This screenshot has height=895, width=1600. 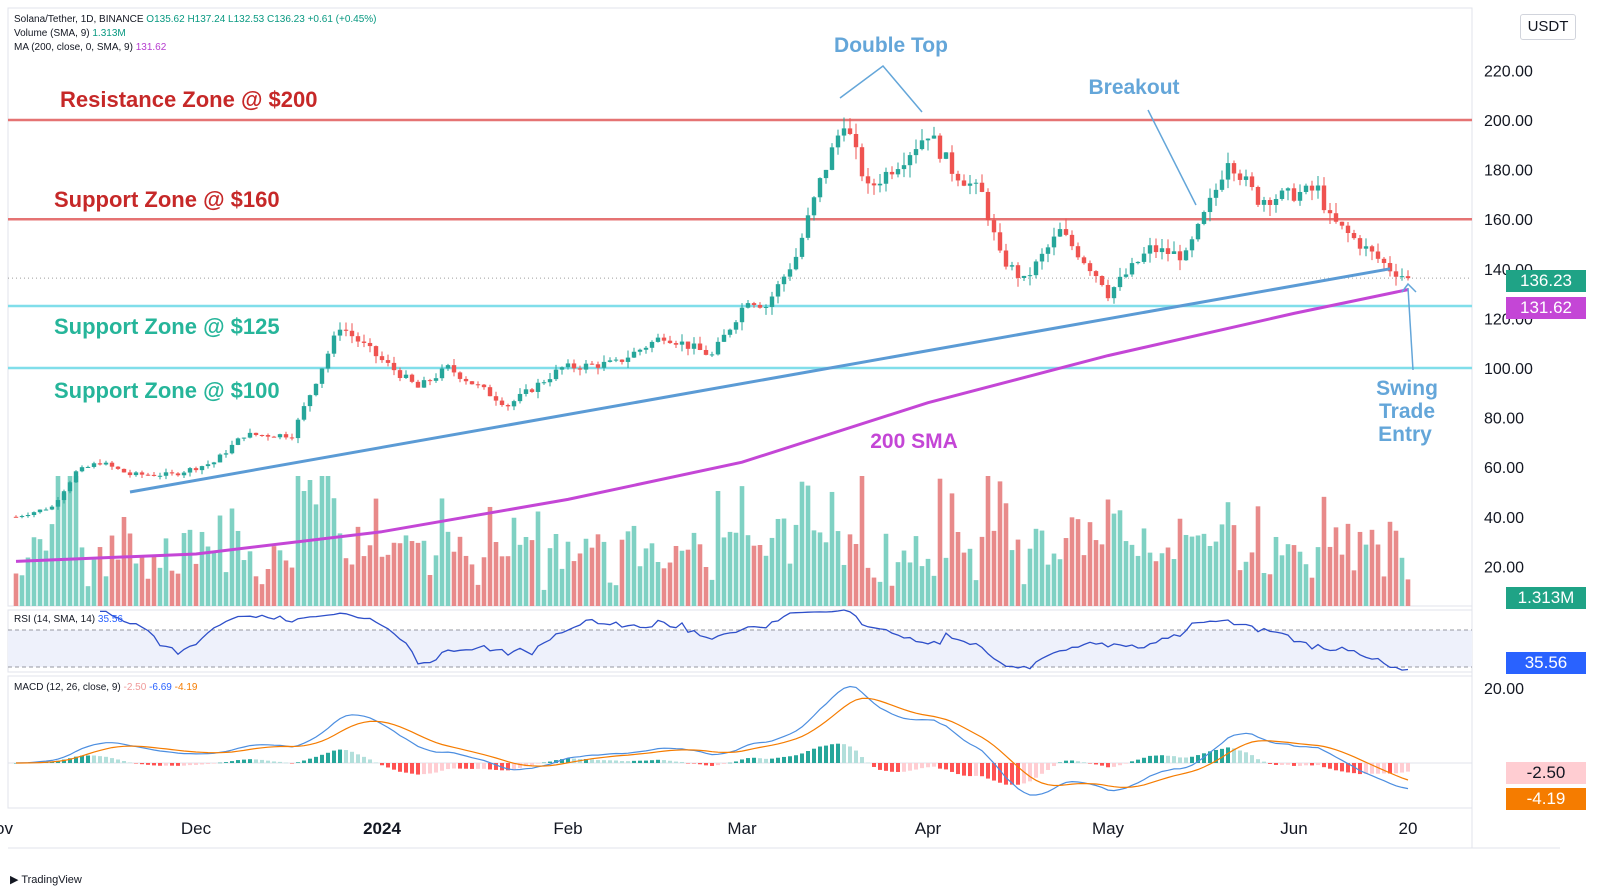 What do you see at coordinates (1407, 411) in the screenshot?
I see `entry-label-2: Trade` at bounding box center [1407, 411].